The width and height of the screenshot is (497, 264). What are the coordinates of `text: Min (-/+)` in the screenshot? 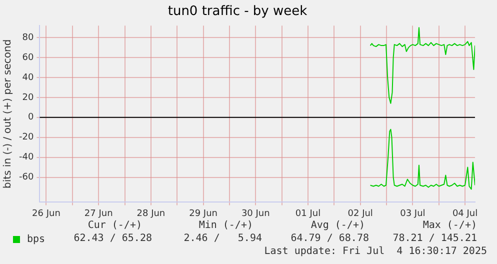 It's located at (225, 225).